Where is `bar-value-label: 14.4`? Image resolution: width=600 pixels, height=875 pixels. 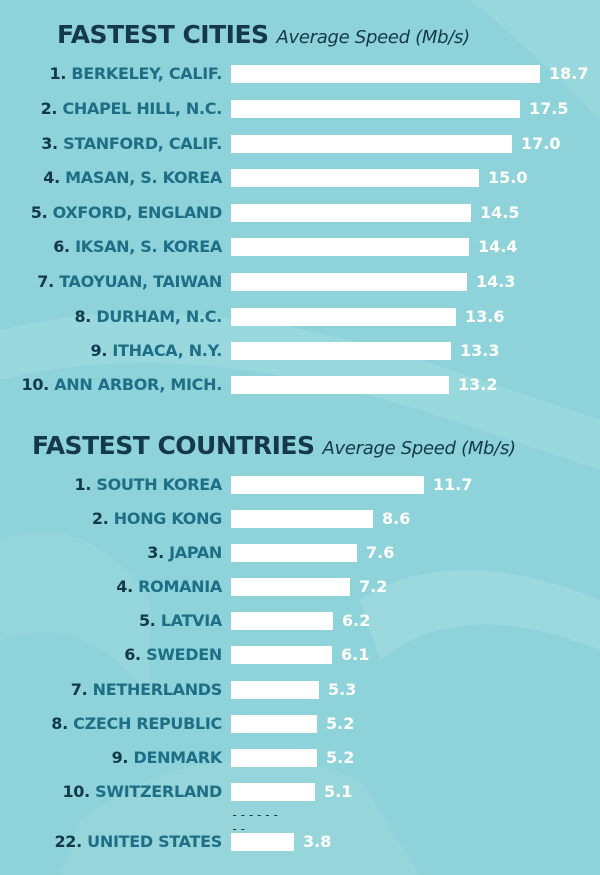
bar-value-label: 14.4 is located at coordinates (498, 246).